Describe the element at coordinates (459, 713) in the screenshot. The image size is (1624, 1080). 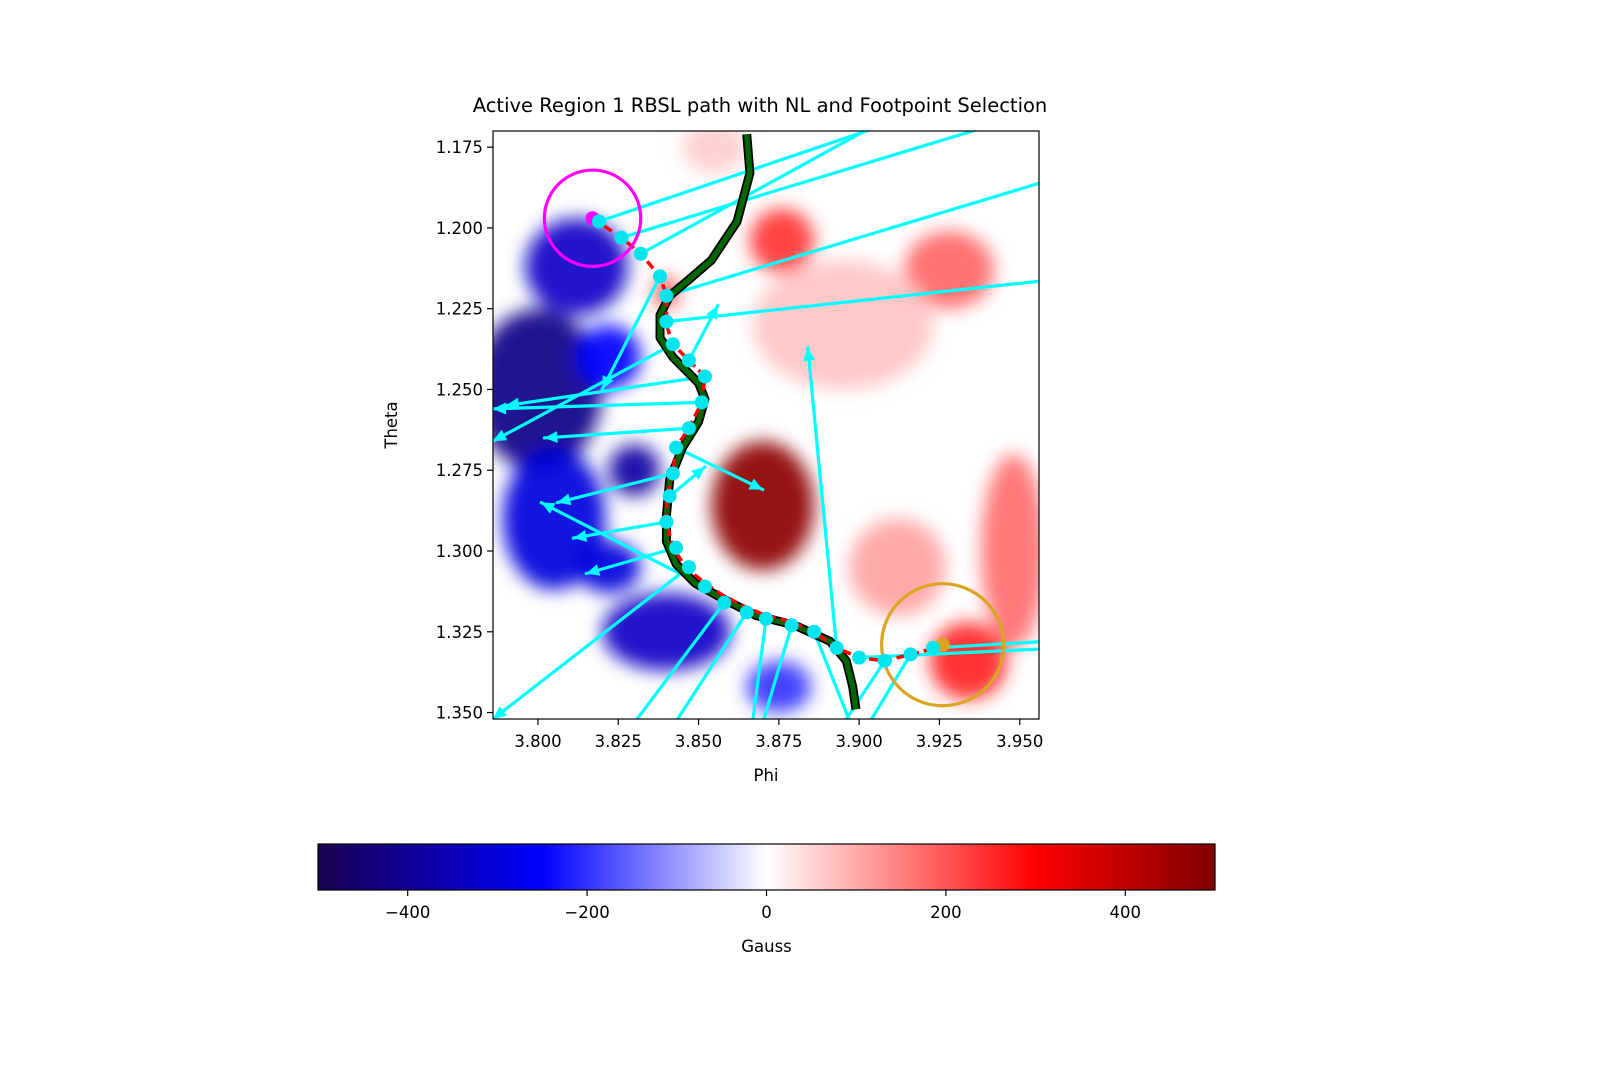
I see `y-tick-label: 1.350` at that location.